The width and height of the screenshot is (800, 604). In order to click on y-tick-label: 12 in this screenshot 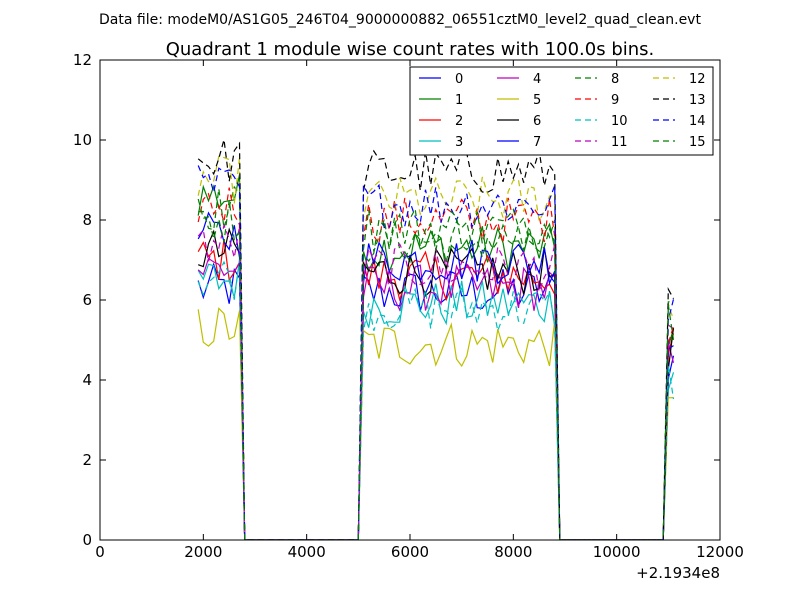, I will do `click(82, 60)`.